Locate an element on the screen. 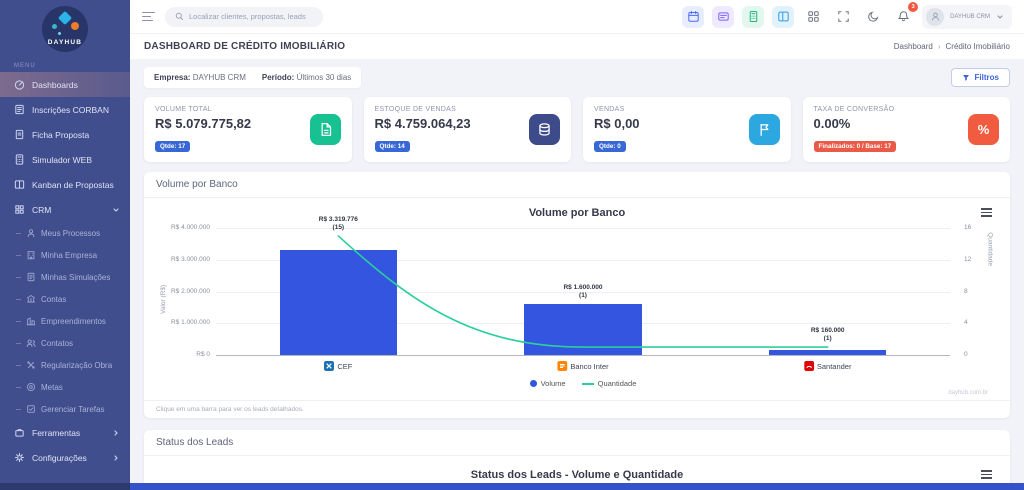 The width and height of the screenshot is (1024, 490). apps-grid-icon is located at coordinates (813, 17).